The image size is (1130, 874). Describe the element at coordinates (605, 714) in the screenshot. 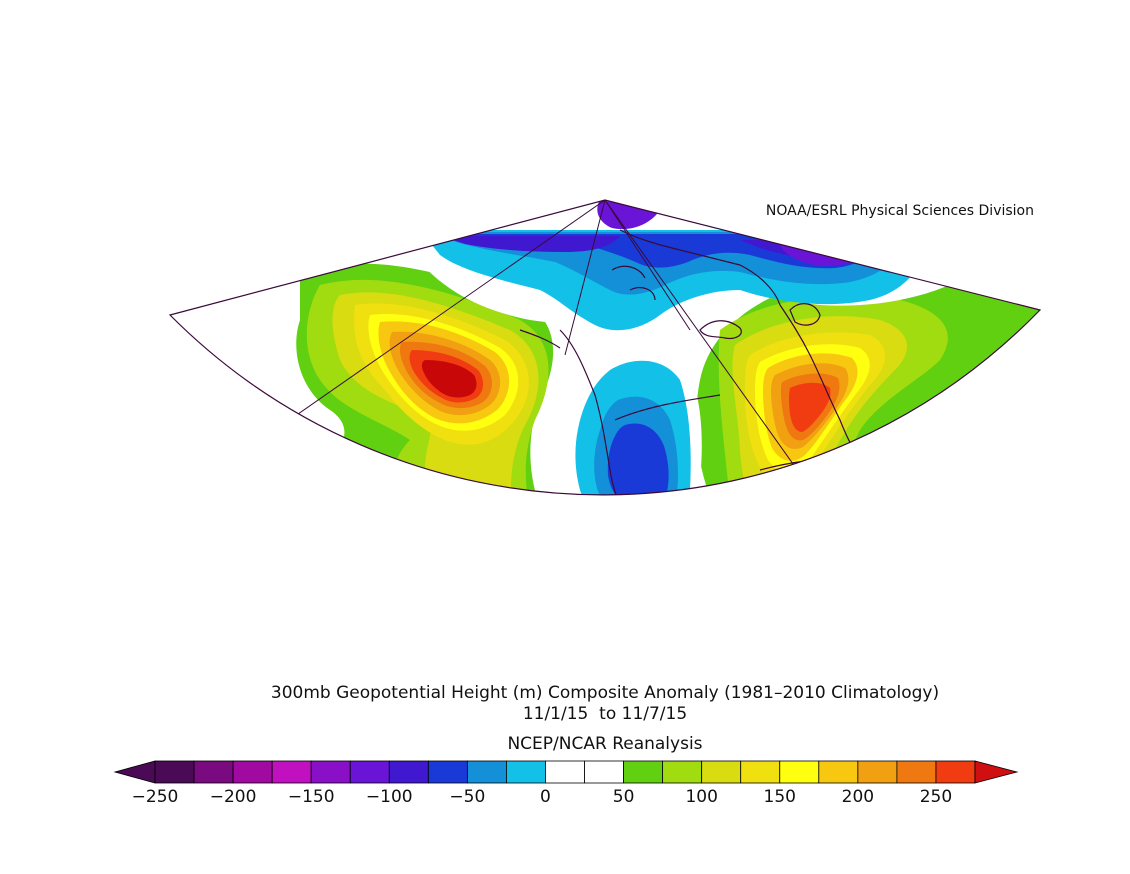

I see `figure-dates: 11/1/15 to 11/7/15` at that location.